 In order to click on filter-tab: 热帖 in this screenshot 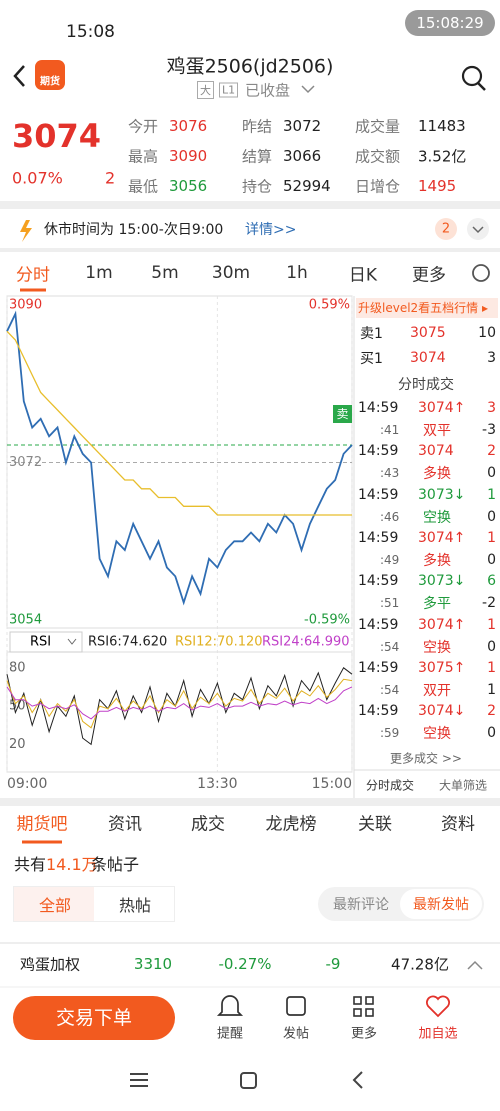, I will do `click(135, 905)`.